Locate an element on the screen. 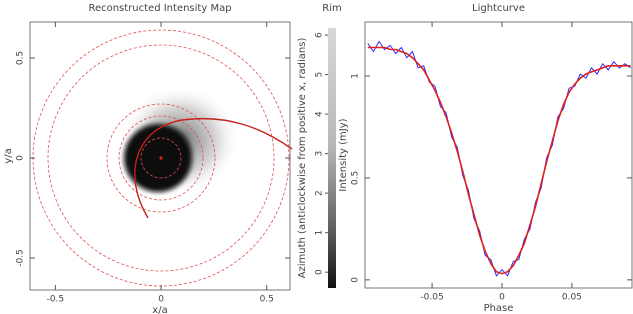 The image size is (633, 314). y-tick-label: -0.5 is located at coordinates (21, 258).